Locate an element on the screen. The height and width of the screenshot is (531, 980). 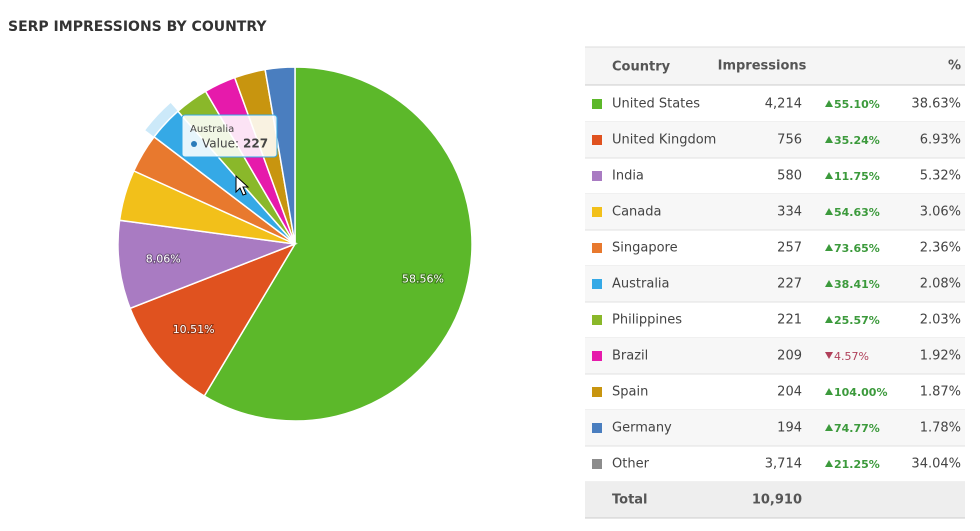
country: Singapore is located at coordinates (645, 248).